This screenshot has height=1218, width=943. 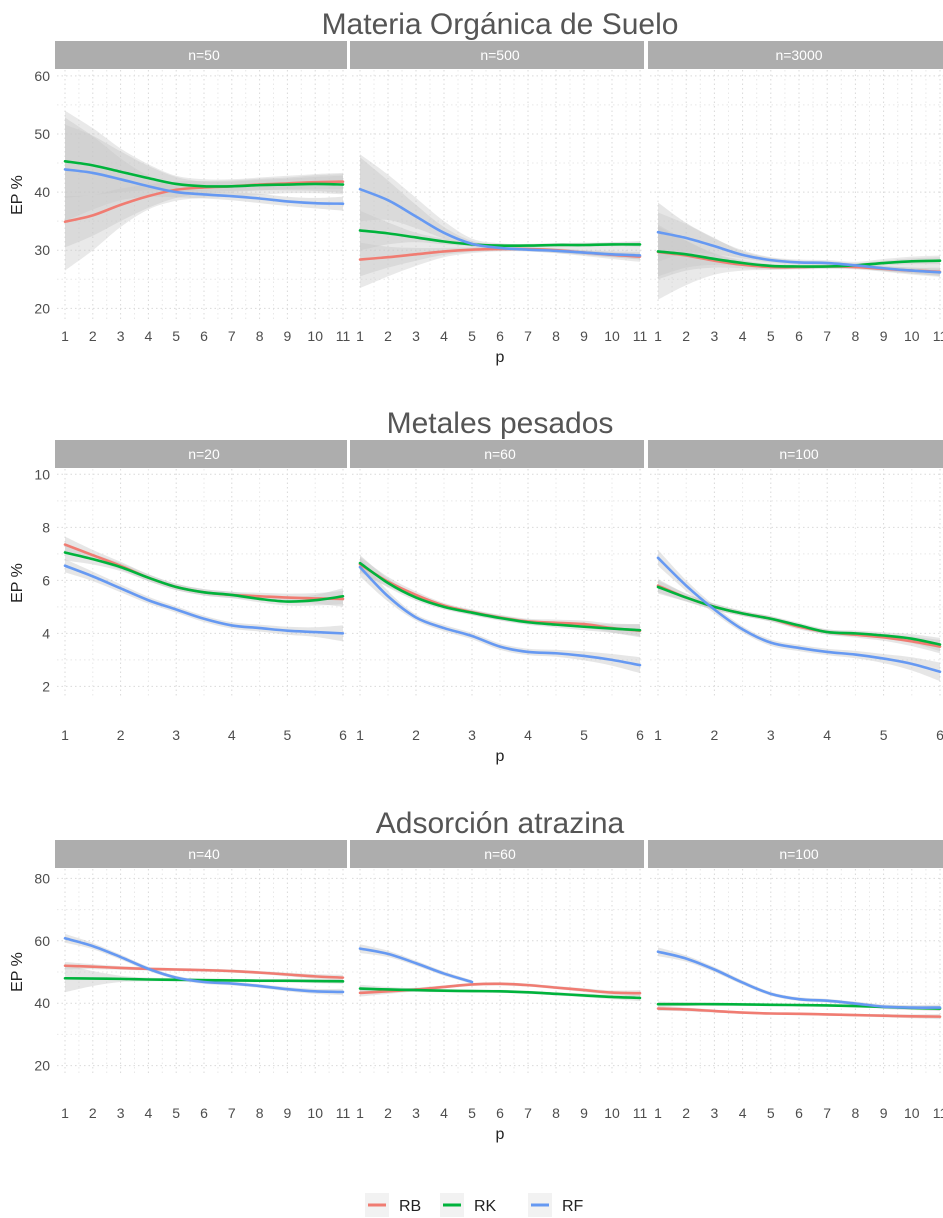 I want to click on y-tick-label: 40, so click(x=42, y=1003).